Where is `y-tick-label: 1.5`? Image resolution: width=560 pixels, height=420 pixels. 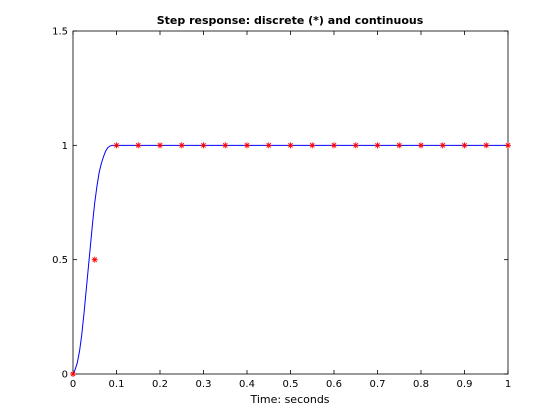 y-tick-label: 1.5 is located at coordinates (60, 32).